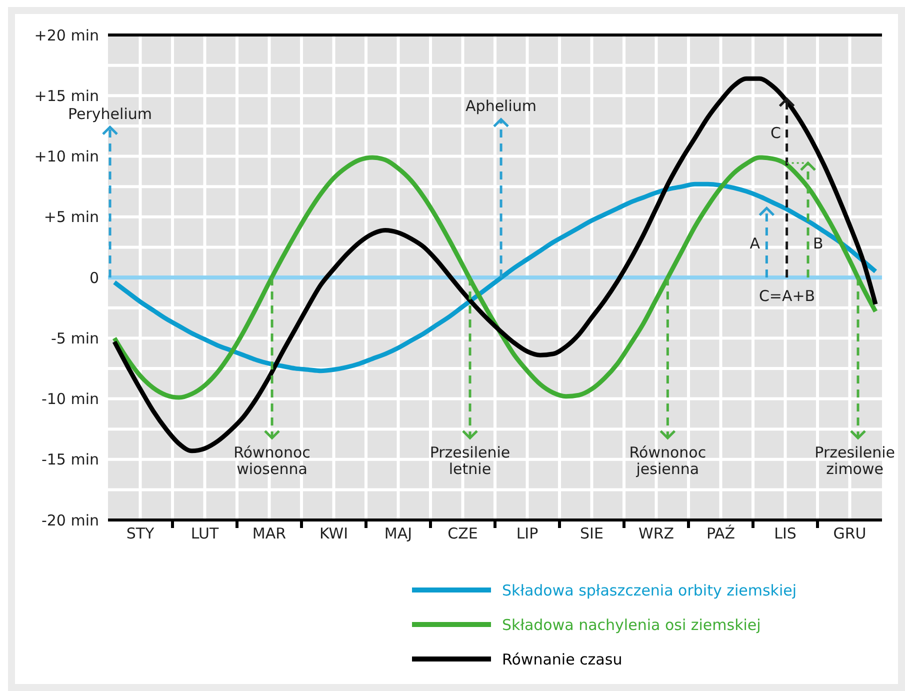  What do you see at coordinates (70, 459) in the screenshot?
I see `y-tick-label: -15 min` at bounding box center [70, 459].